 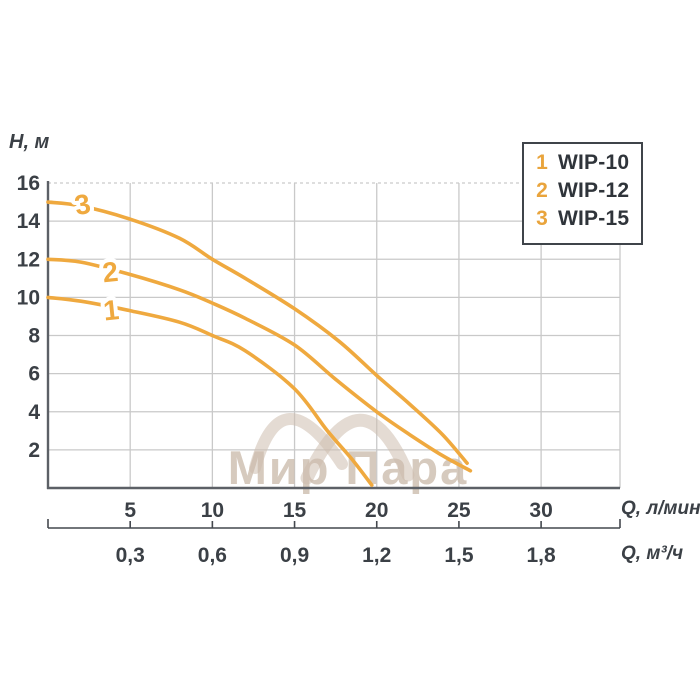 I want to click on x-tick-label-lmin: 10, so click(x=212, y=510).